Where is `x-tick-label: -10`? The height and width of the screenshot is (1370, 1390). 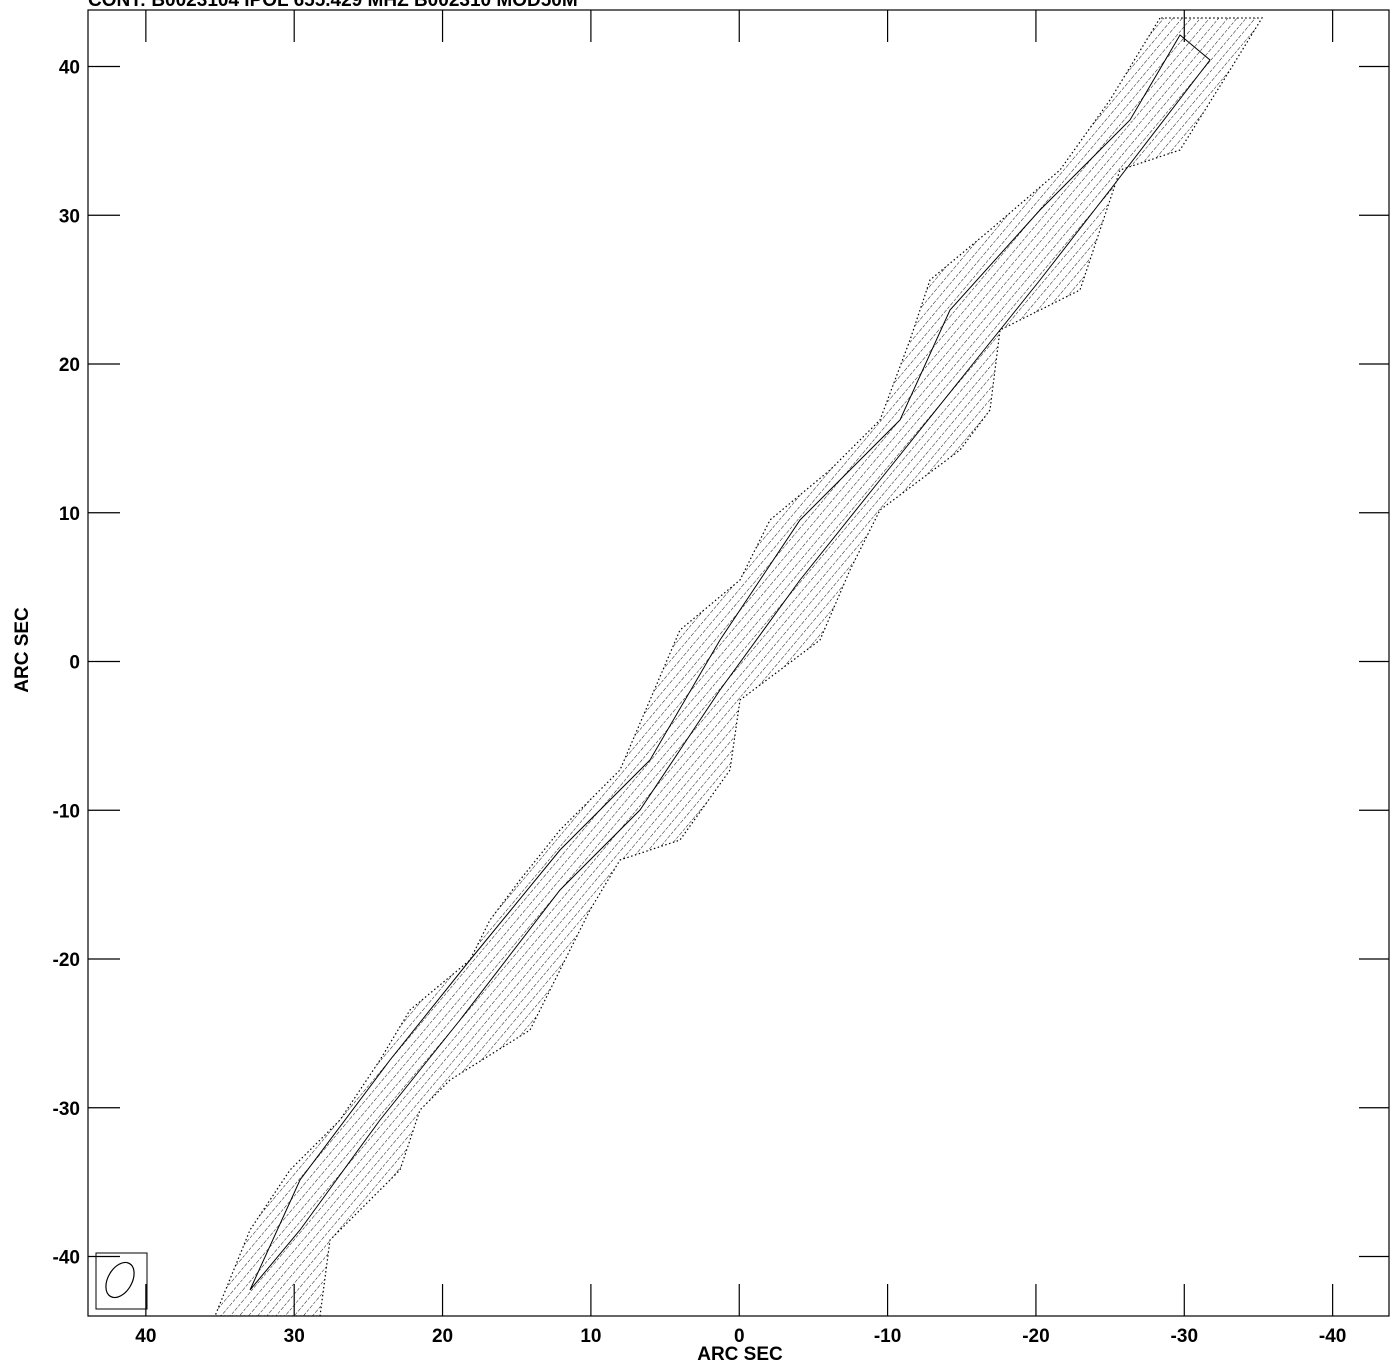 x-tick-label: -10 is located at coordinates (887, 1336).